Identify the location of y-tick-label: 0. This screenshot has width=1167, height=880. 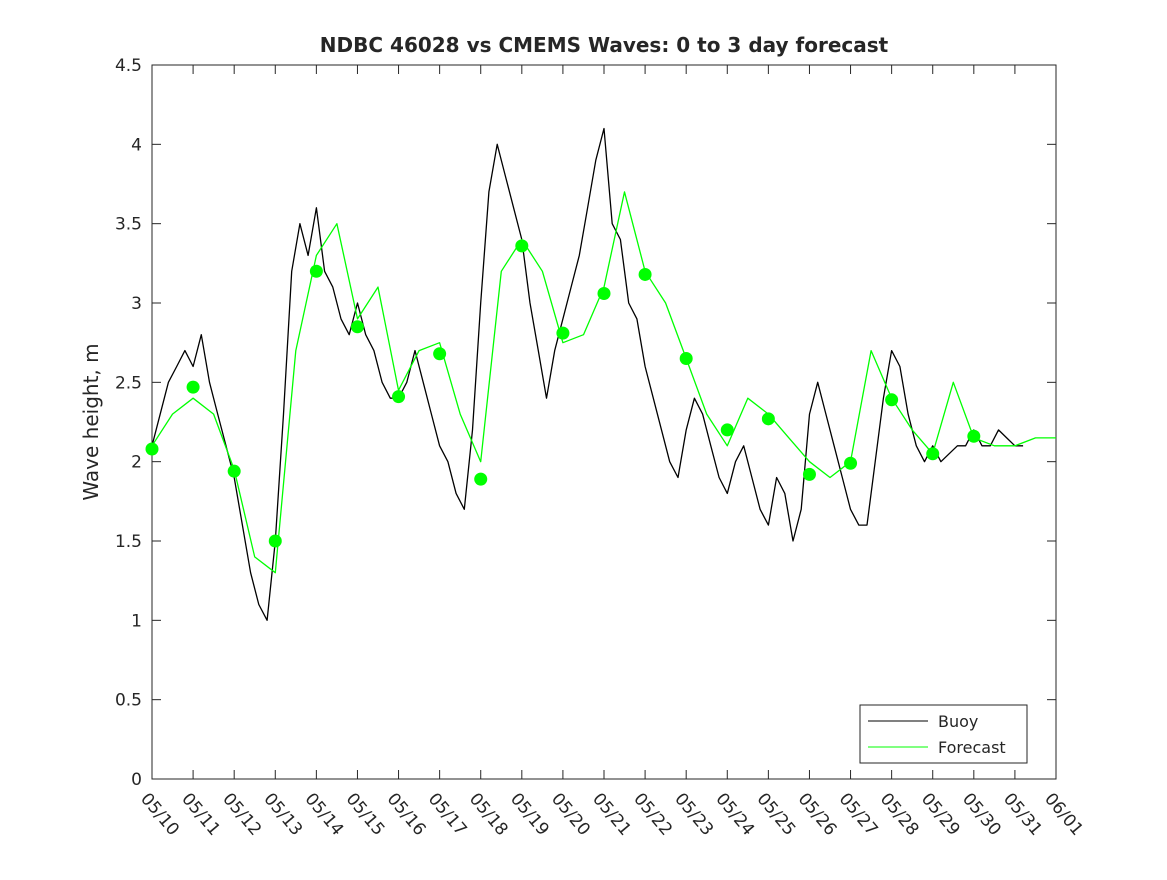
(136, 780).